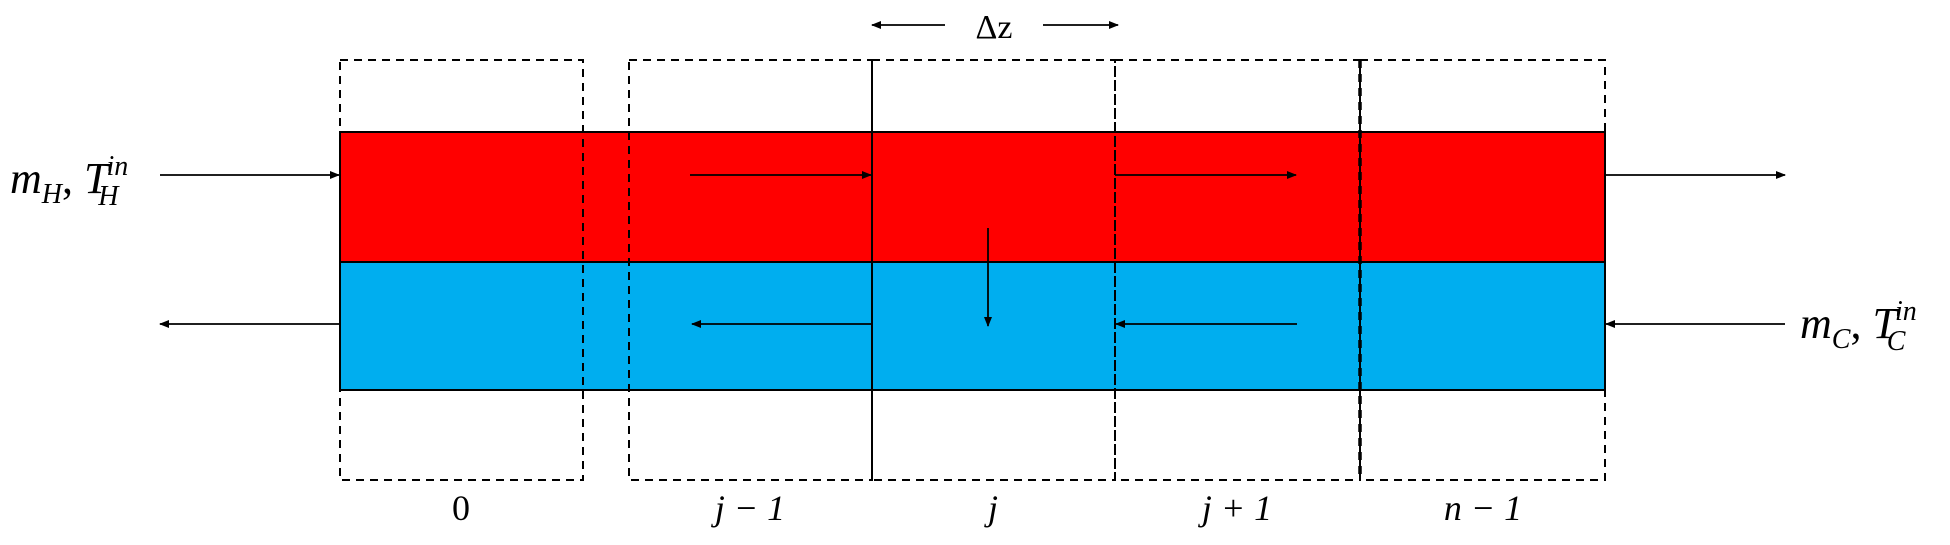 This screenshot has width=1950, height=545. I want to click on hot-m-subscript: H, so click(52, 194).